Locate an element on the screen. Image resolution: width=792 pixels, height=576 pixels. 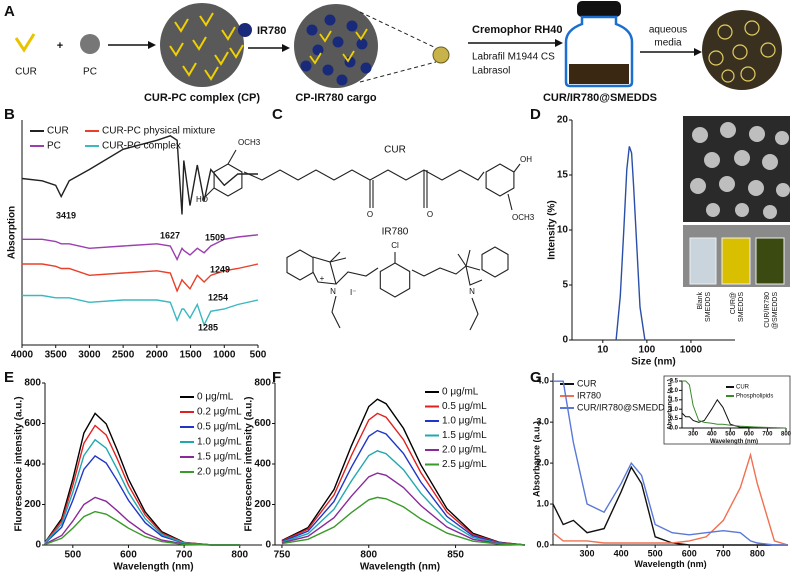
legend-label: 2.5 μg/mL is located at coordinates (464, 464).